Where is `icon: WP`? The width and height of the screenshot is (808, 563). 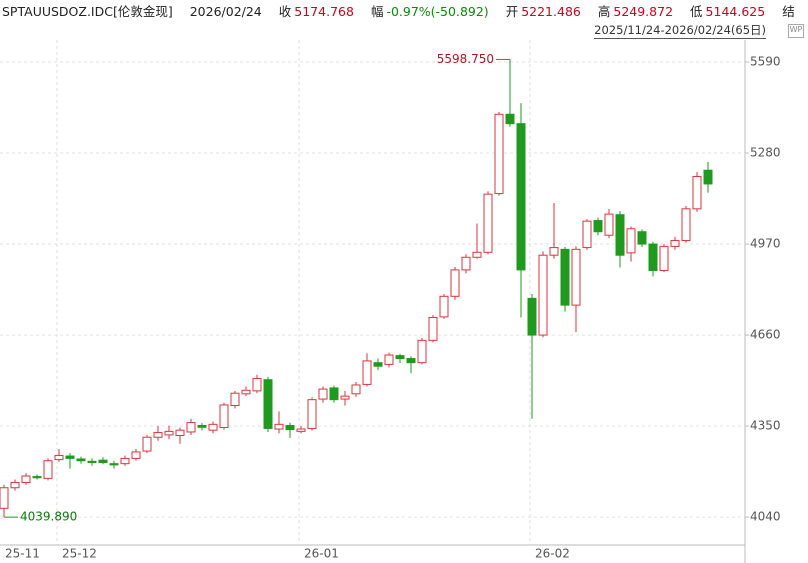 icon: WP is located at coordinates (796, 31).